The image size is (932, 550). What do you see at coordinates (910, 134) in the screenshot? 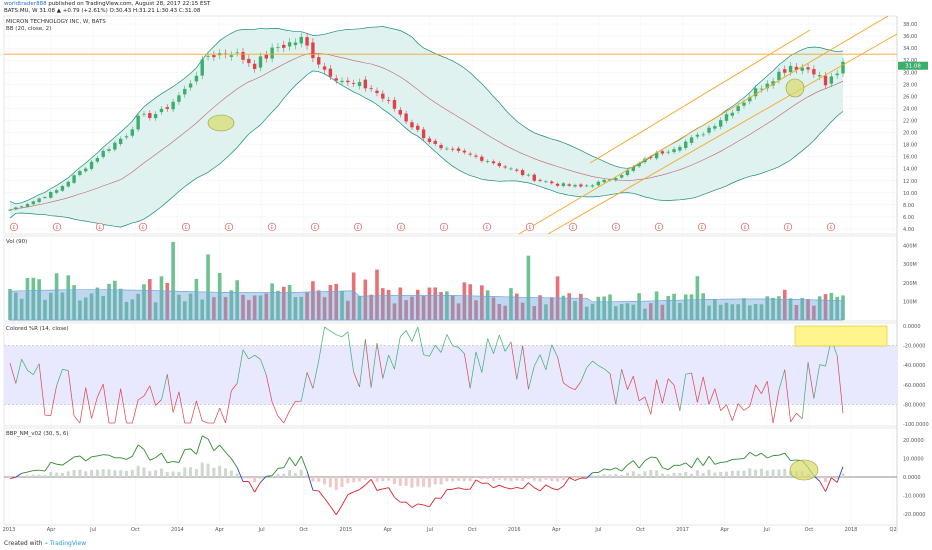
I see `price-tick-label: 20.00` at bounding box center [910, 134].